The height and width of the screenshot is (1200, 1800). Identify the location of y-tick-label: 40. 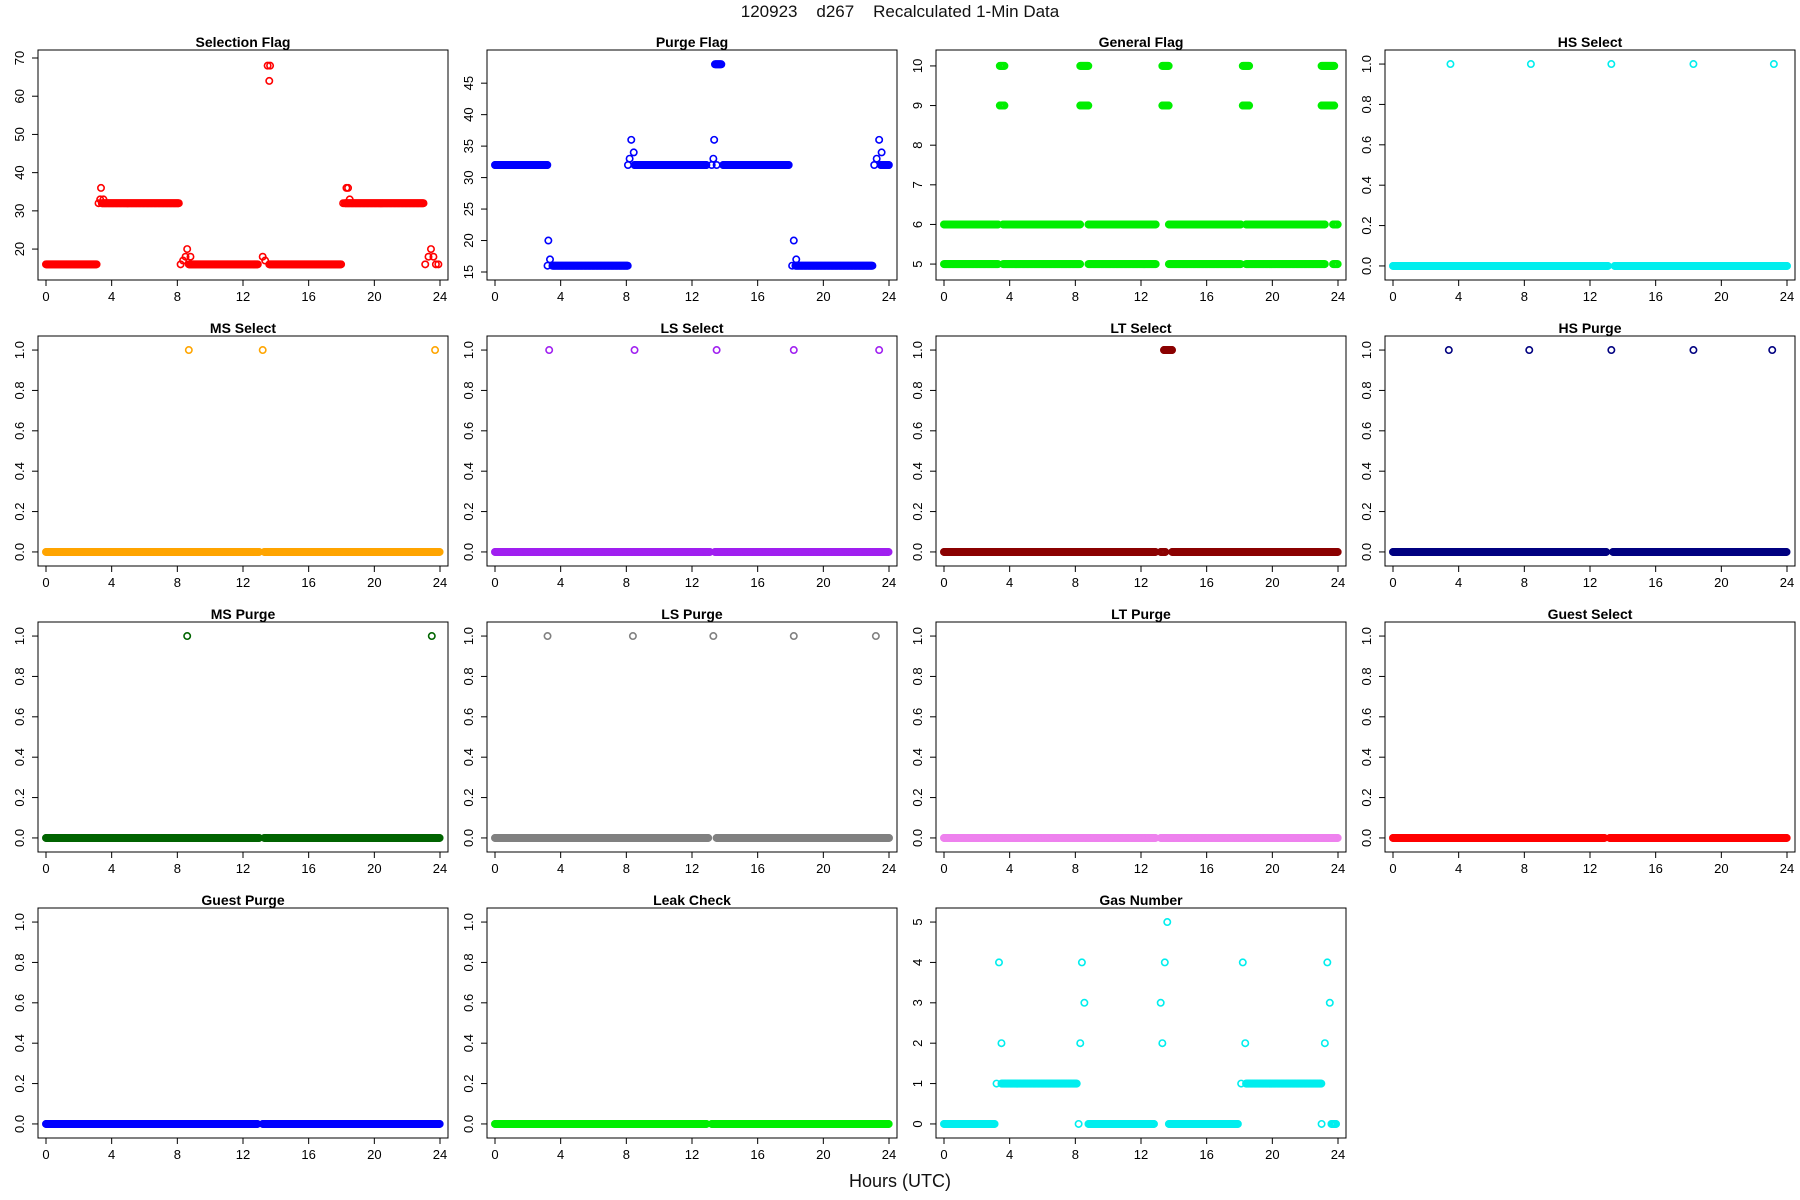
(19, 172).